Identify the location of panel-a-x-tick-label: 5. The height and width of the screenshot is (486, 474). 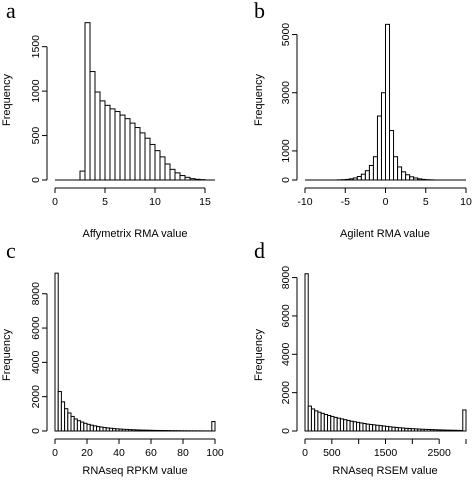
(105, 202).